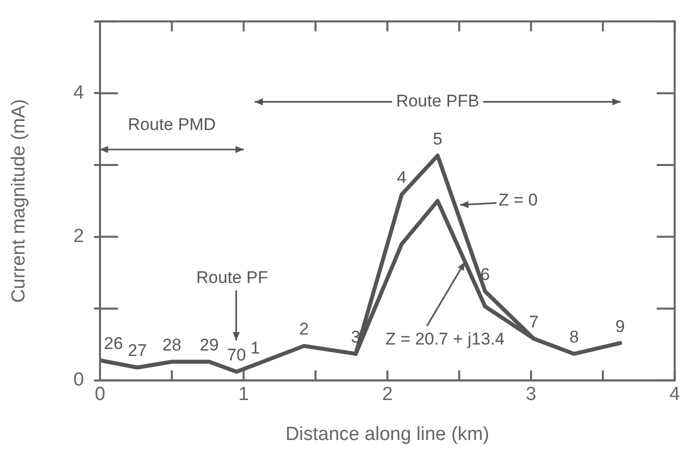  What do you see at coordinates (255, 348) in the screenshot?
I see `annotation: 1` at bounding box center [255, 348].